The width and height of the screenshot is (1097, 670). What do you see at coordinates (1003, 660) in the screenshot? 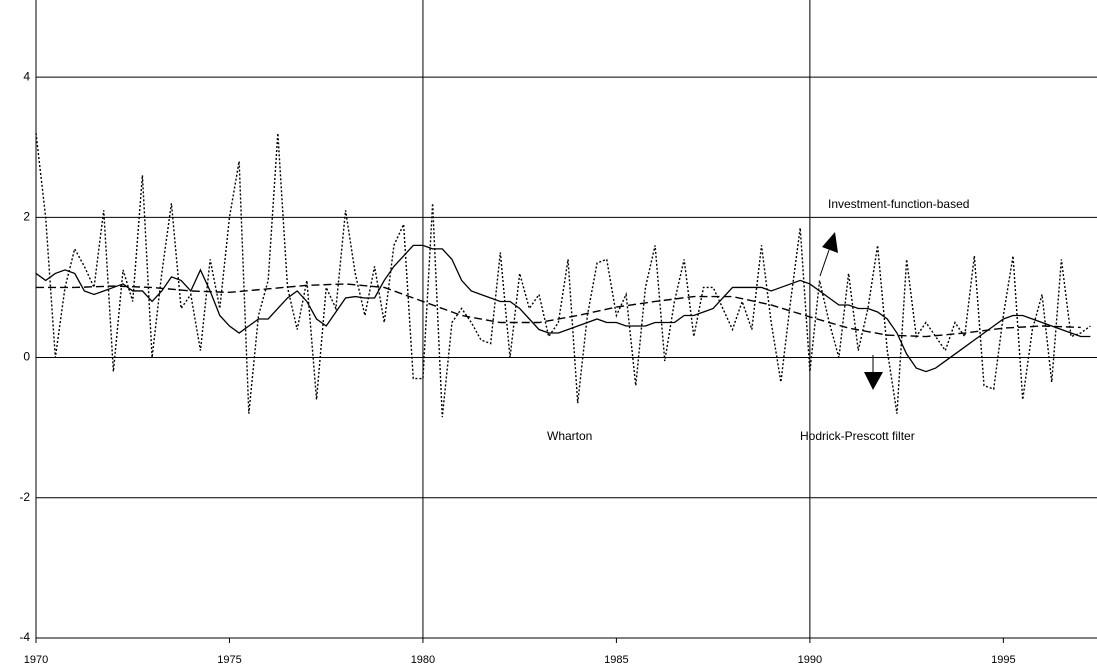
I see `x-tick-label: 1995` at bounding box center [1003, 660].